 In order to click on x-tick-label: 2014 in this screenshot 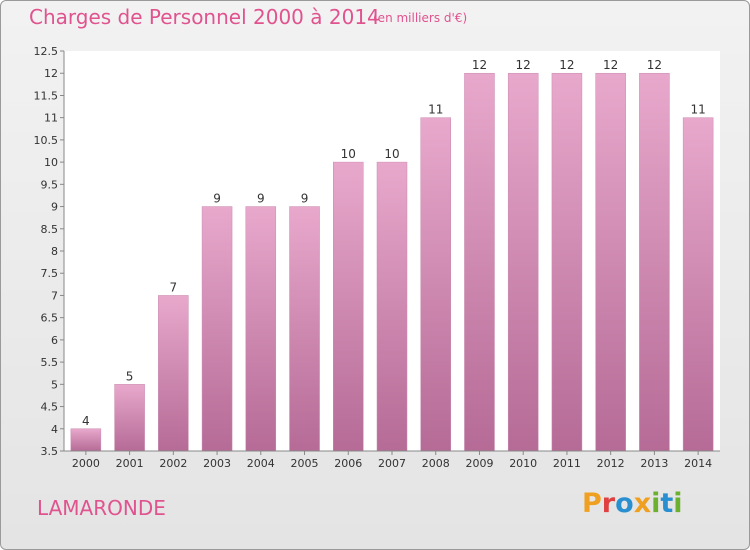, I will do `click(698, 463)`.